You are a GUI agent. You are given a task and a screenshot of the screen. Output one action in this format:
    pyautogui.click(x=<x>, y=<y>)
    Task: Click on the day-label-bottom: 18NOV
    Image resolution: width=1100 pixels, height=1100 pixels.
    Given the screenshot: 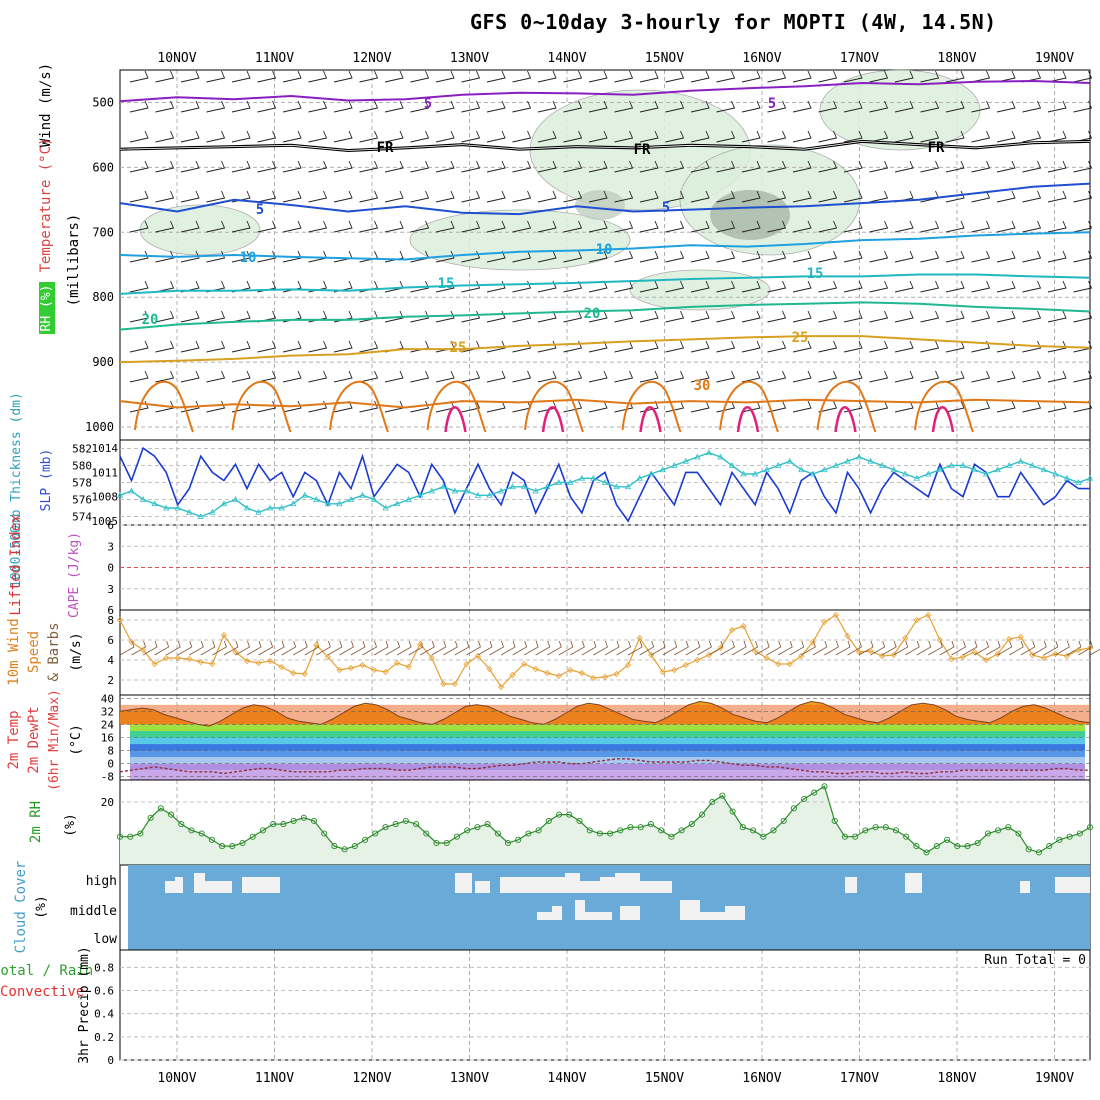 What is the action you would take?
    pyautogui.click(x=956, y=1078)
    